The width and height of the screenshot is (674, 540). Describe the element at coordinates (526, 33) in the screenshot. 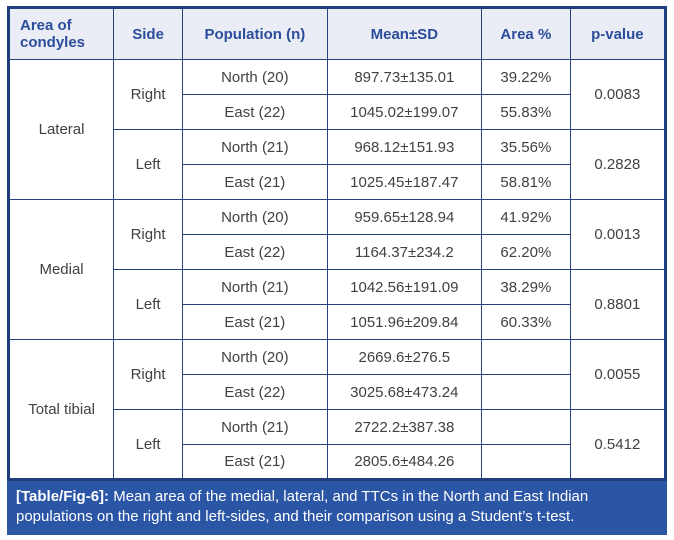

I see `col-header-area-pct: Area %` at that location.